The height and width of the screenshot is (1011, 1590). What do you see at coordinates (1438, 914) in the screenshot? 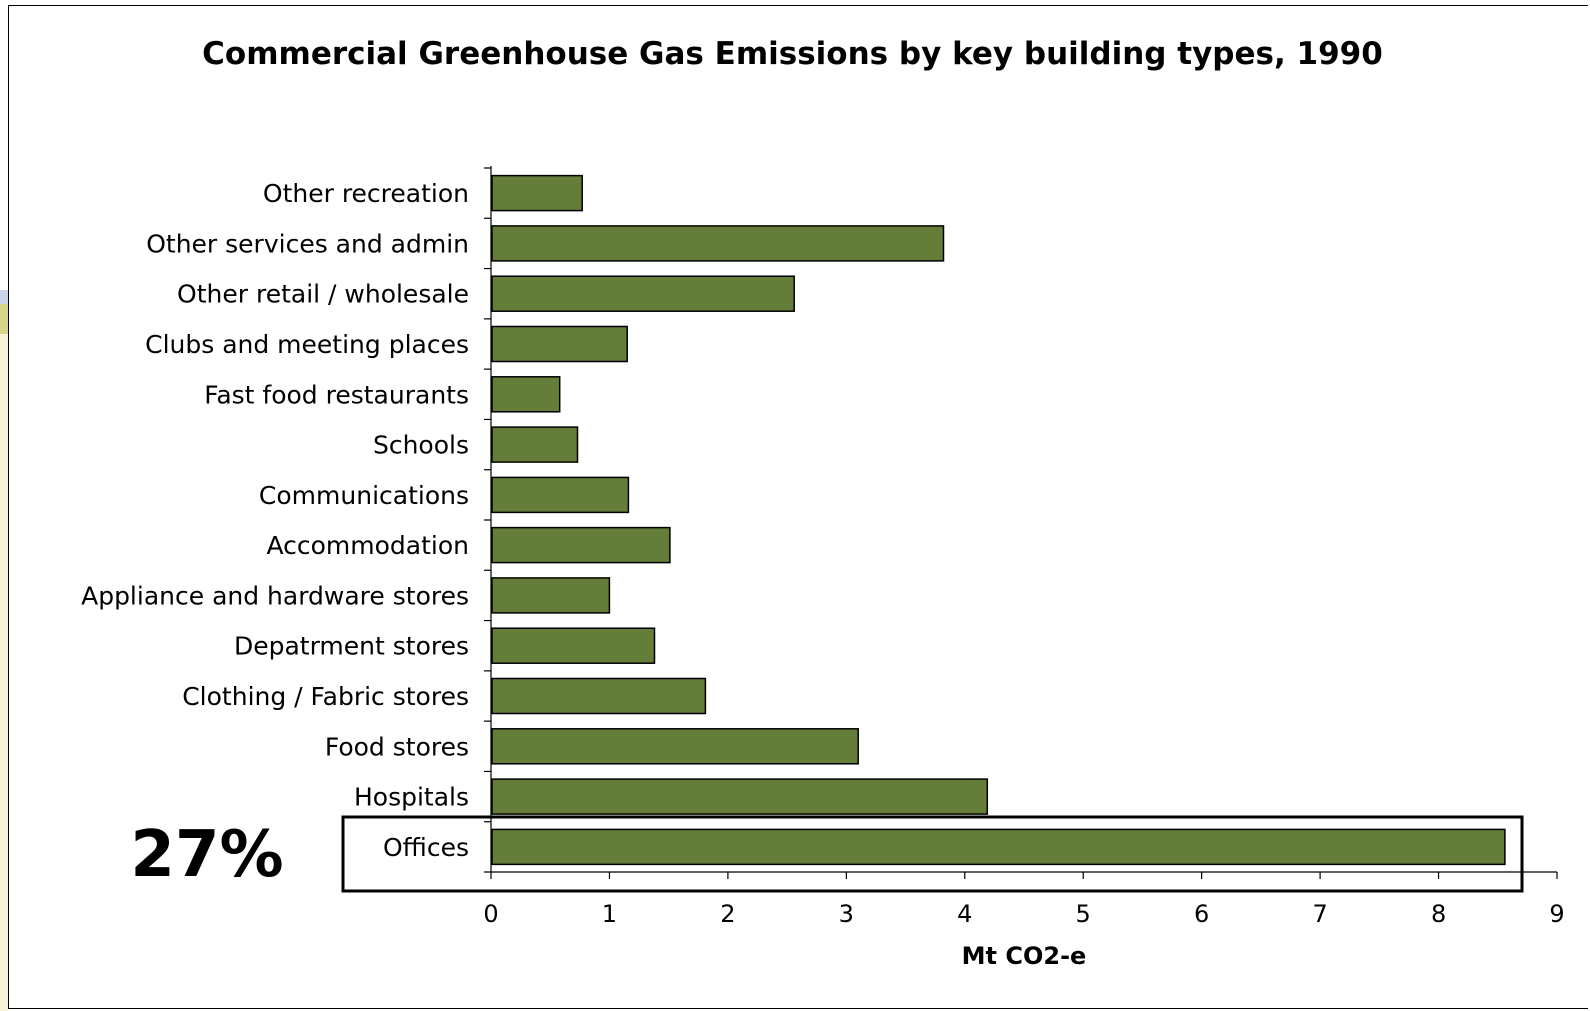
I see `x-tick-label: 8` at bounding box center [1438, 914].